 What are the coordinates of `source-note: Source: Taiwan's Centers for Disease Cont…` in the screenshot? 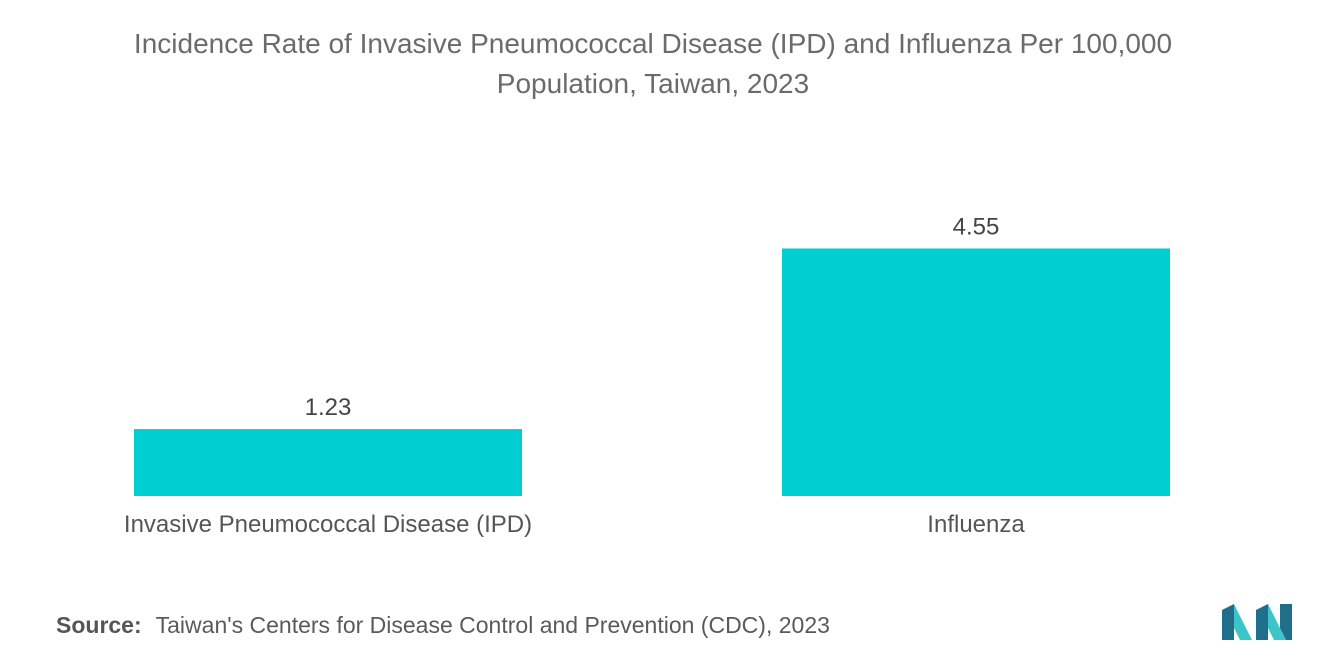 It's located at (443, 625).